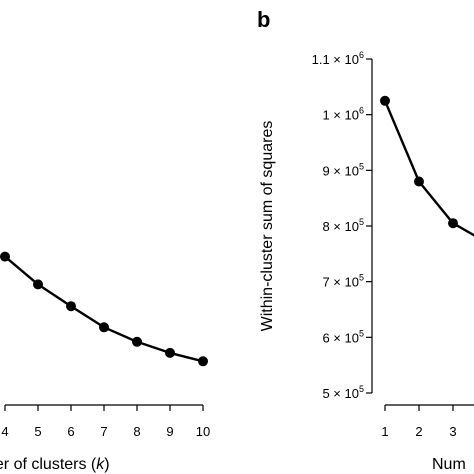  Describe the element at coordinates (325, 170) in the screenshot. I see `y-tick-label-mantissa: 9` at that location.